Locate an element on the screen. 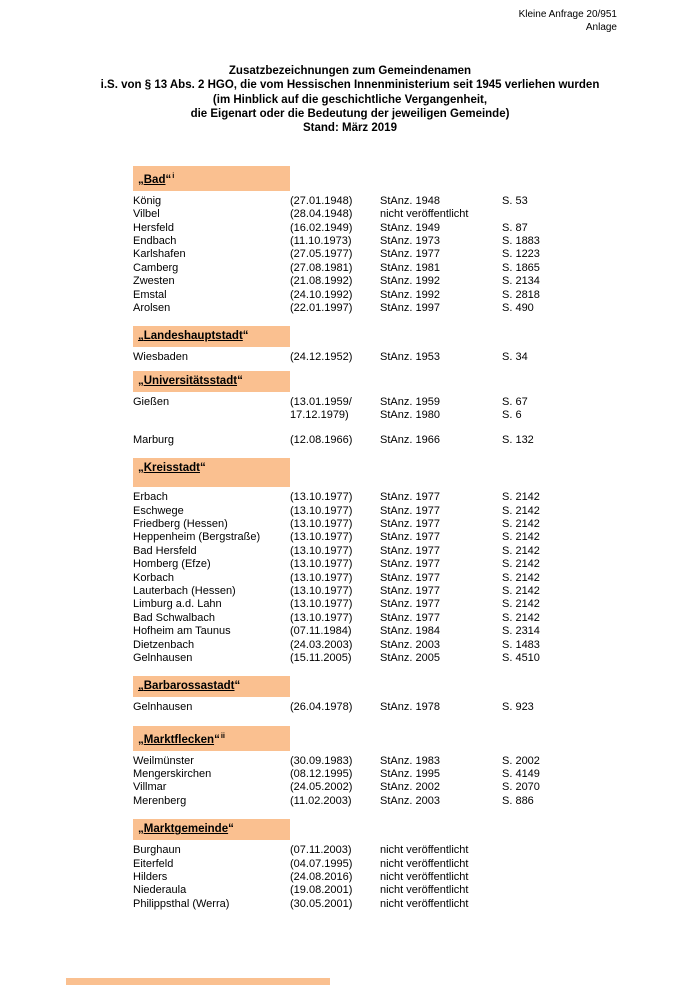 The image size is (700, 990). gazette-page: S. 4149 is located at coordinates (521, 774).